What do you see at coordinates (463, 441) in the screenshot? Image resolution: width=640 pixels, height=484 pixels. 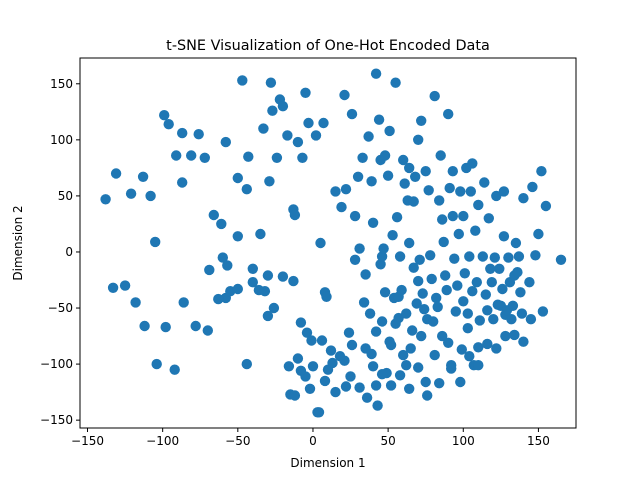 I see `x-tick-label: 100` at bounding box center [463, 441].